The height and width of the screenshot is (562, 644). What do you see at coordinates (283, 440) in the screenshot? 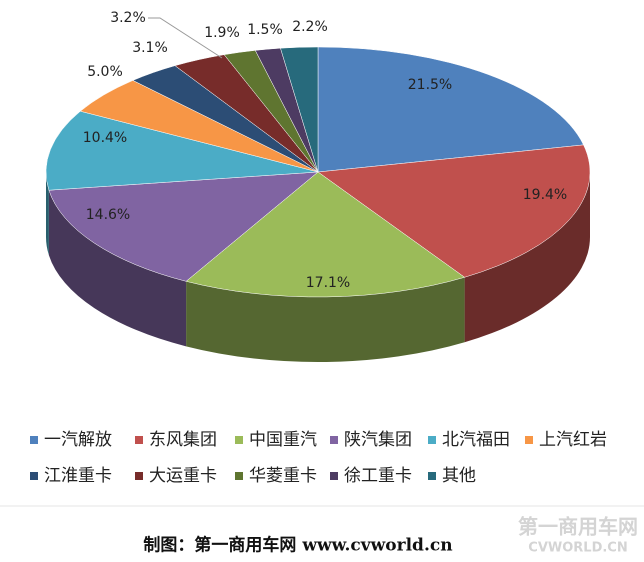
I see `legend-label: 中国重汽` at bounding box center [283, 440].